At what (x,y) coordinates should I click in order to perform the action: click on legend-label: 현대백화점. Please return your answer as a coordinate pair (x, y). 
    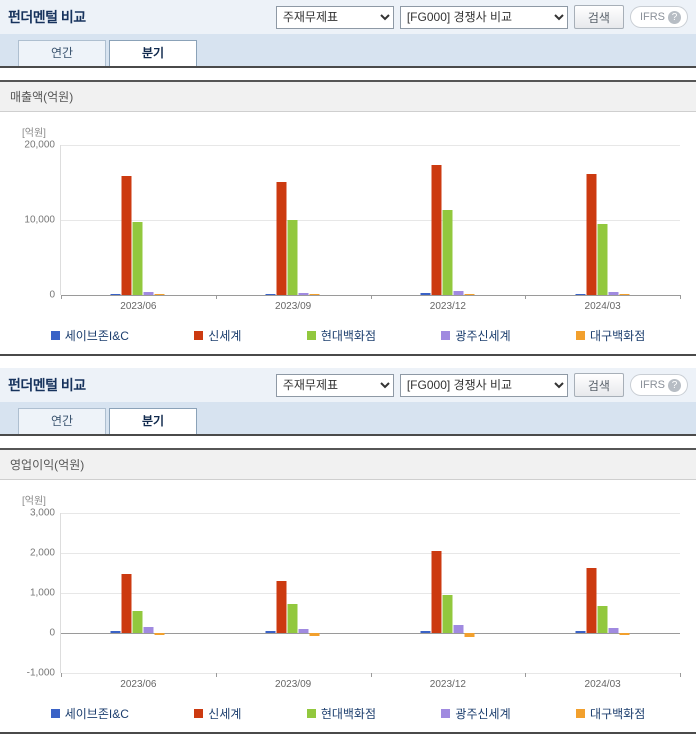
    Looking at the image, I should click on (348, 714).